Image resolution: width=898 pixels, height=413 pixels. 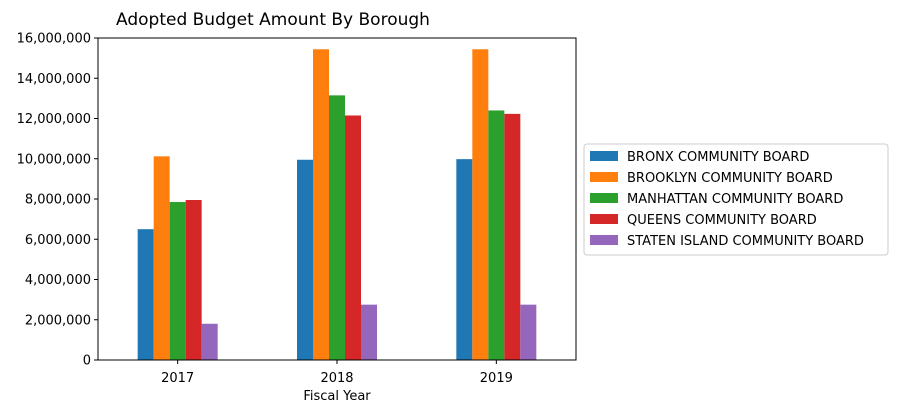 What do you see at coordinates (58, 320) in the screenshot?
I see `y-tick-label: 2,000,000` at bounding box center [58, 320].